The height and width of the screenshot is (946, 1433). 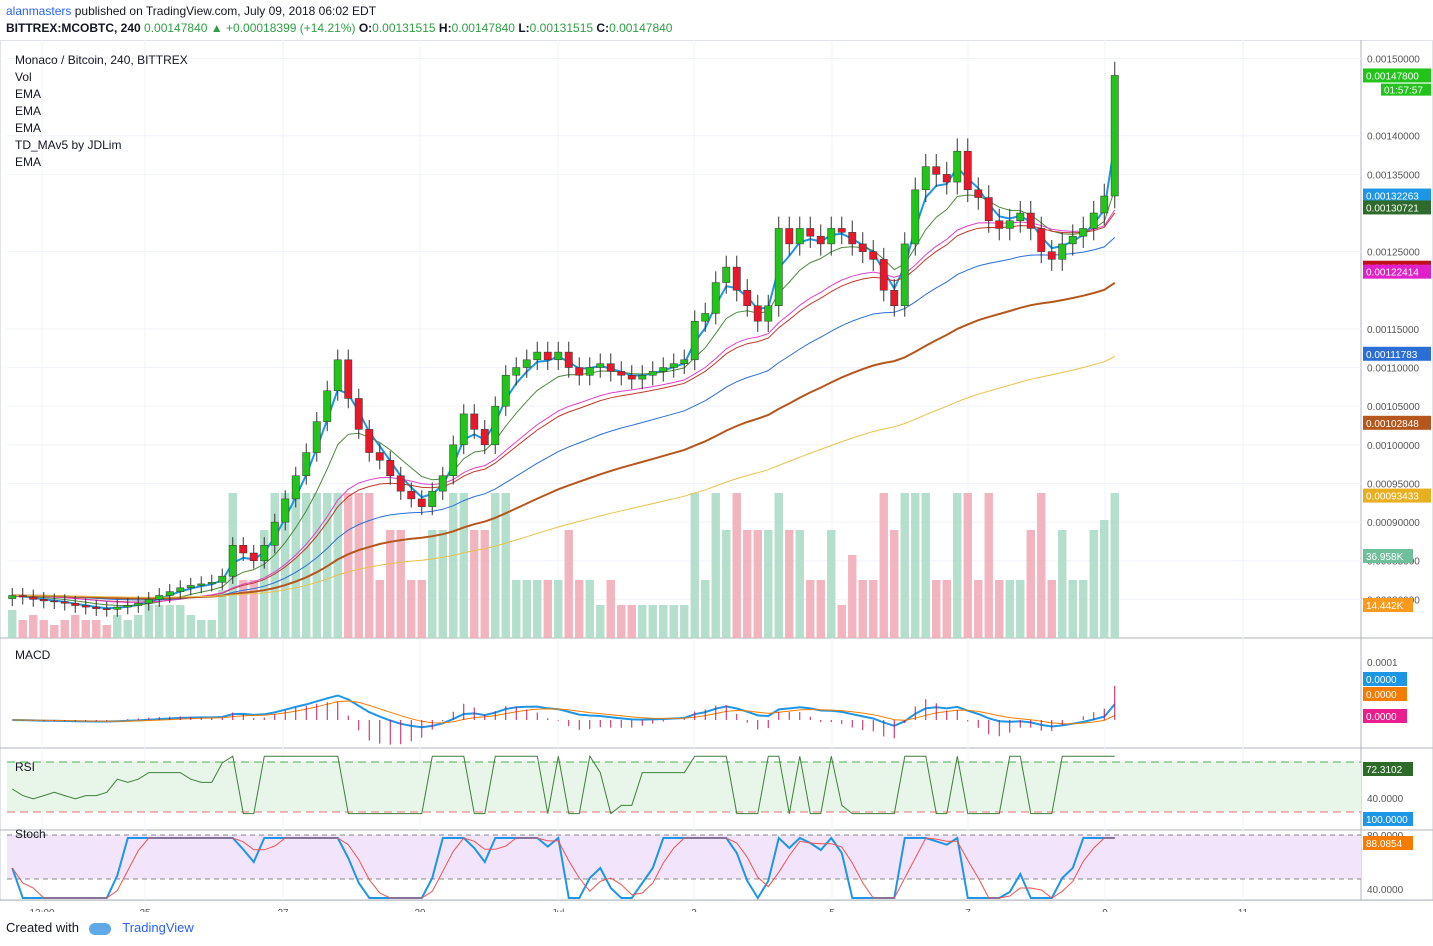 I want to click on x-tick-label: Jul, so click(x=558, y=910).